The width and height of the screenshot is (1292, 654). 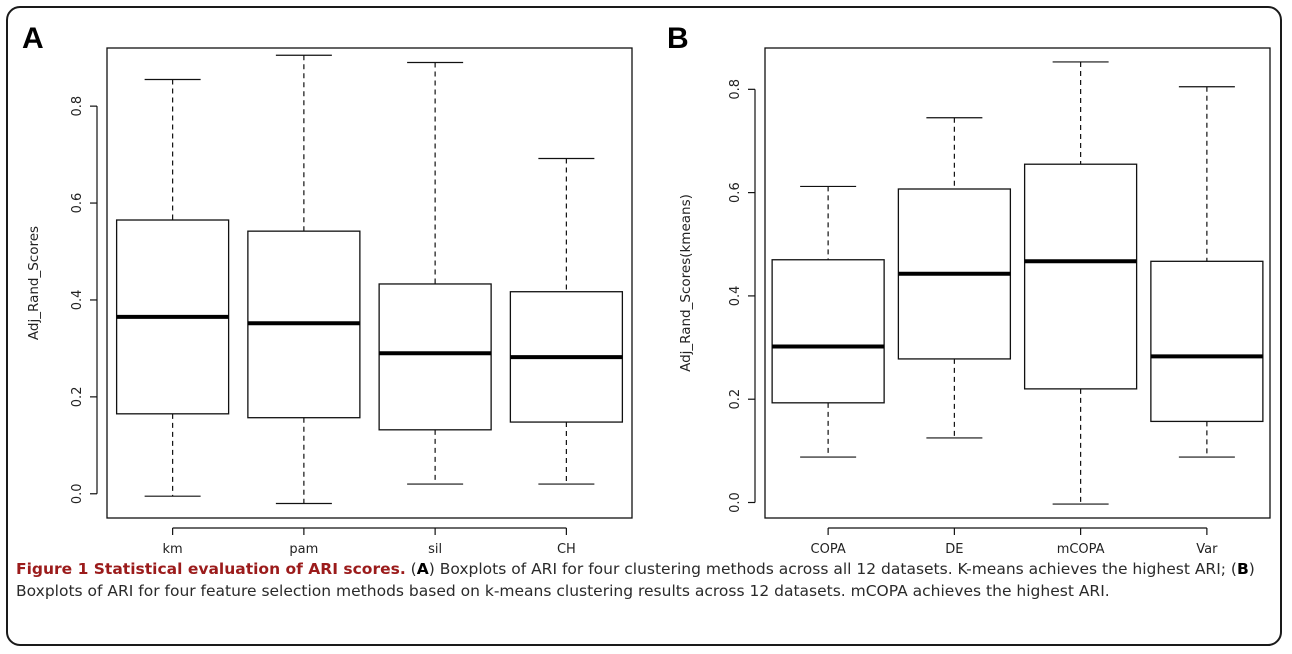 What do you see at coordinates (954, 549) in the screenshot?
I see `chart-b-x-tick-label: DE` at bounding box center [954, 549].